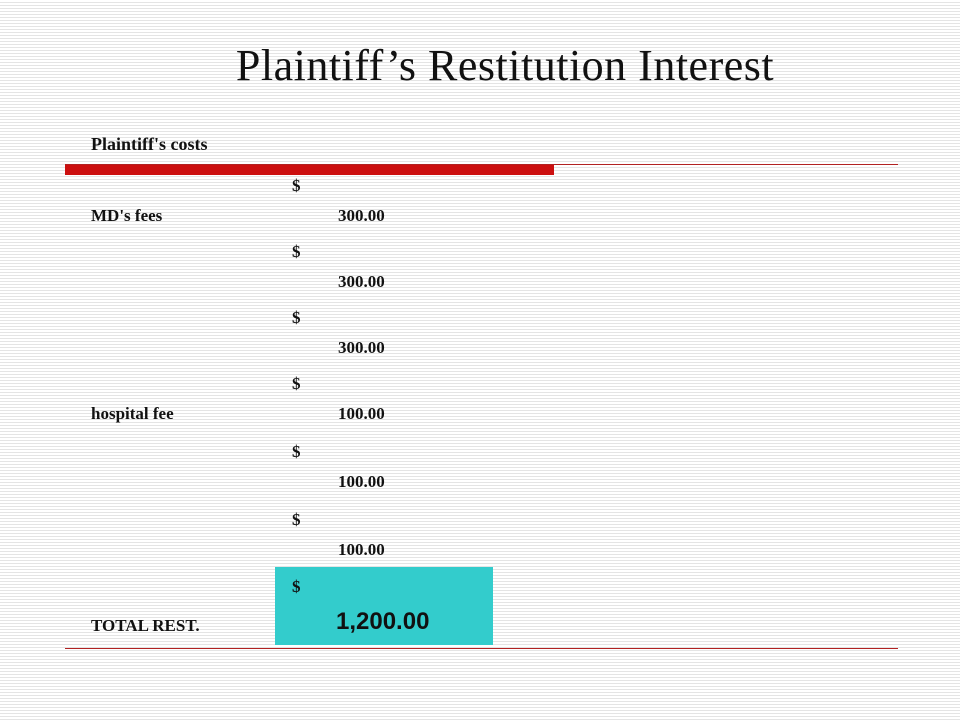 The height and width of the screenshot is (720, 960). Describe the element at coordinates (480, 209) in the screenshot. I see `cost-row: MD's fees $ 300.00` at that location.